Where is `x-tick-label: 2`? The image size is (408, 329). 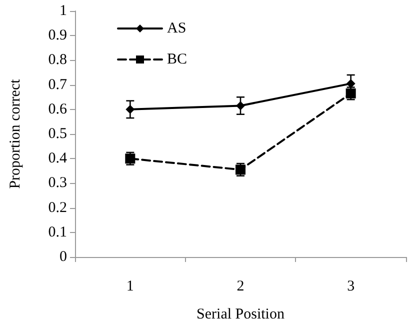 x-tick-label: 2 is located at coordinates (240, 286).